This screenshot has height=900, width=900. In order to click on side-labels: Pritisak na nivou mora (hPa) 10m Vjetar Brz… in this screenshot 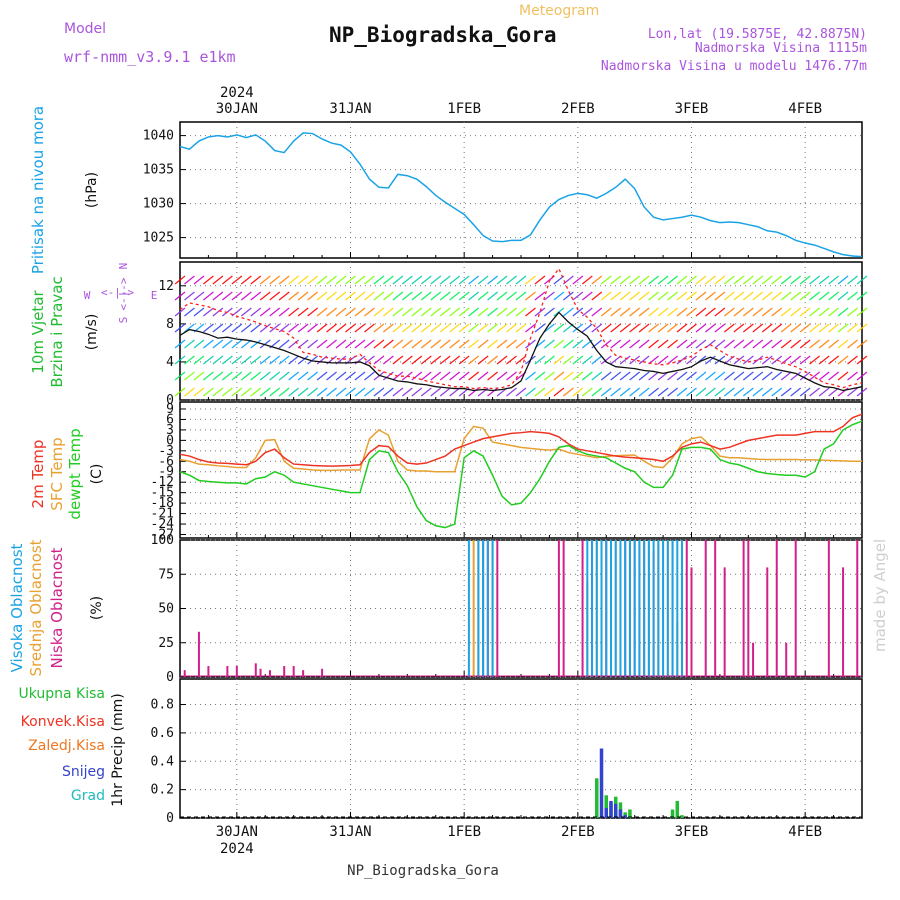, I will do `click(82, 456)`.